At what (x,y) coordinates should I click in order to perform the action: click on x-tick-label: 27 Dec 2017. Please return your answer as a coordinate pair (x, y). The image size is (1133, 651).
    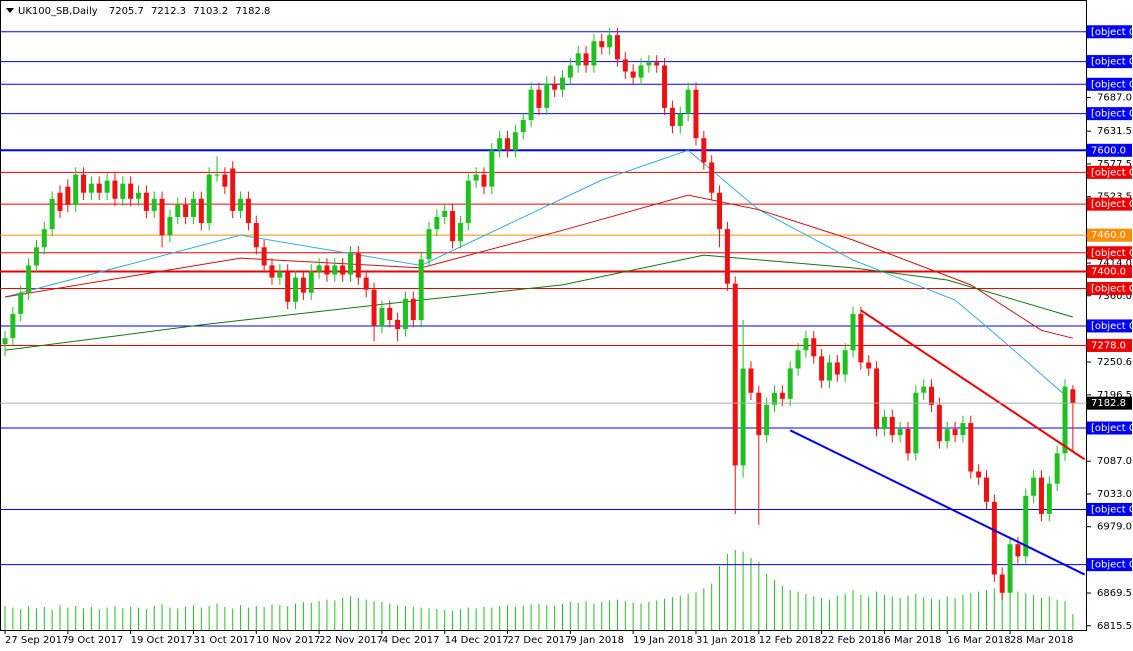
    Looking at the image, I should click on (540, 640).